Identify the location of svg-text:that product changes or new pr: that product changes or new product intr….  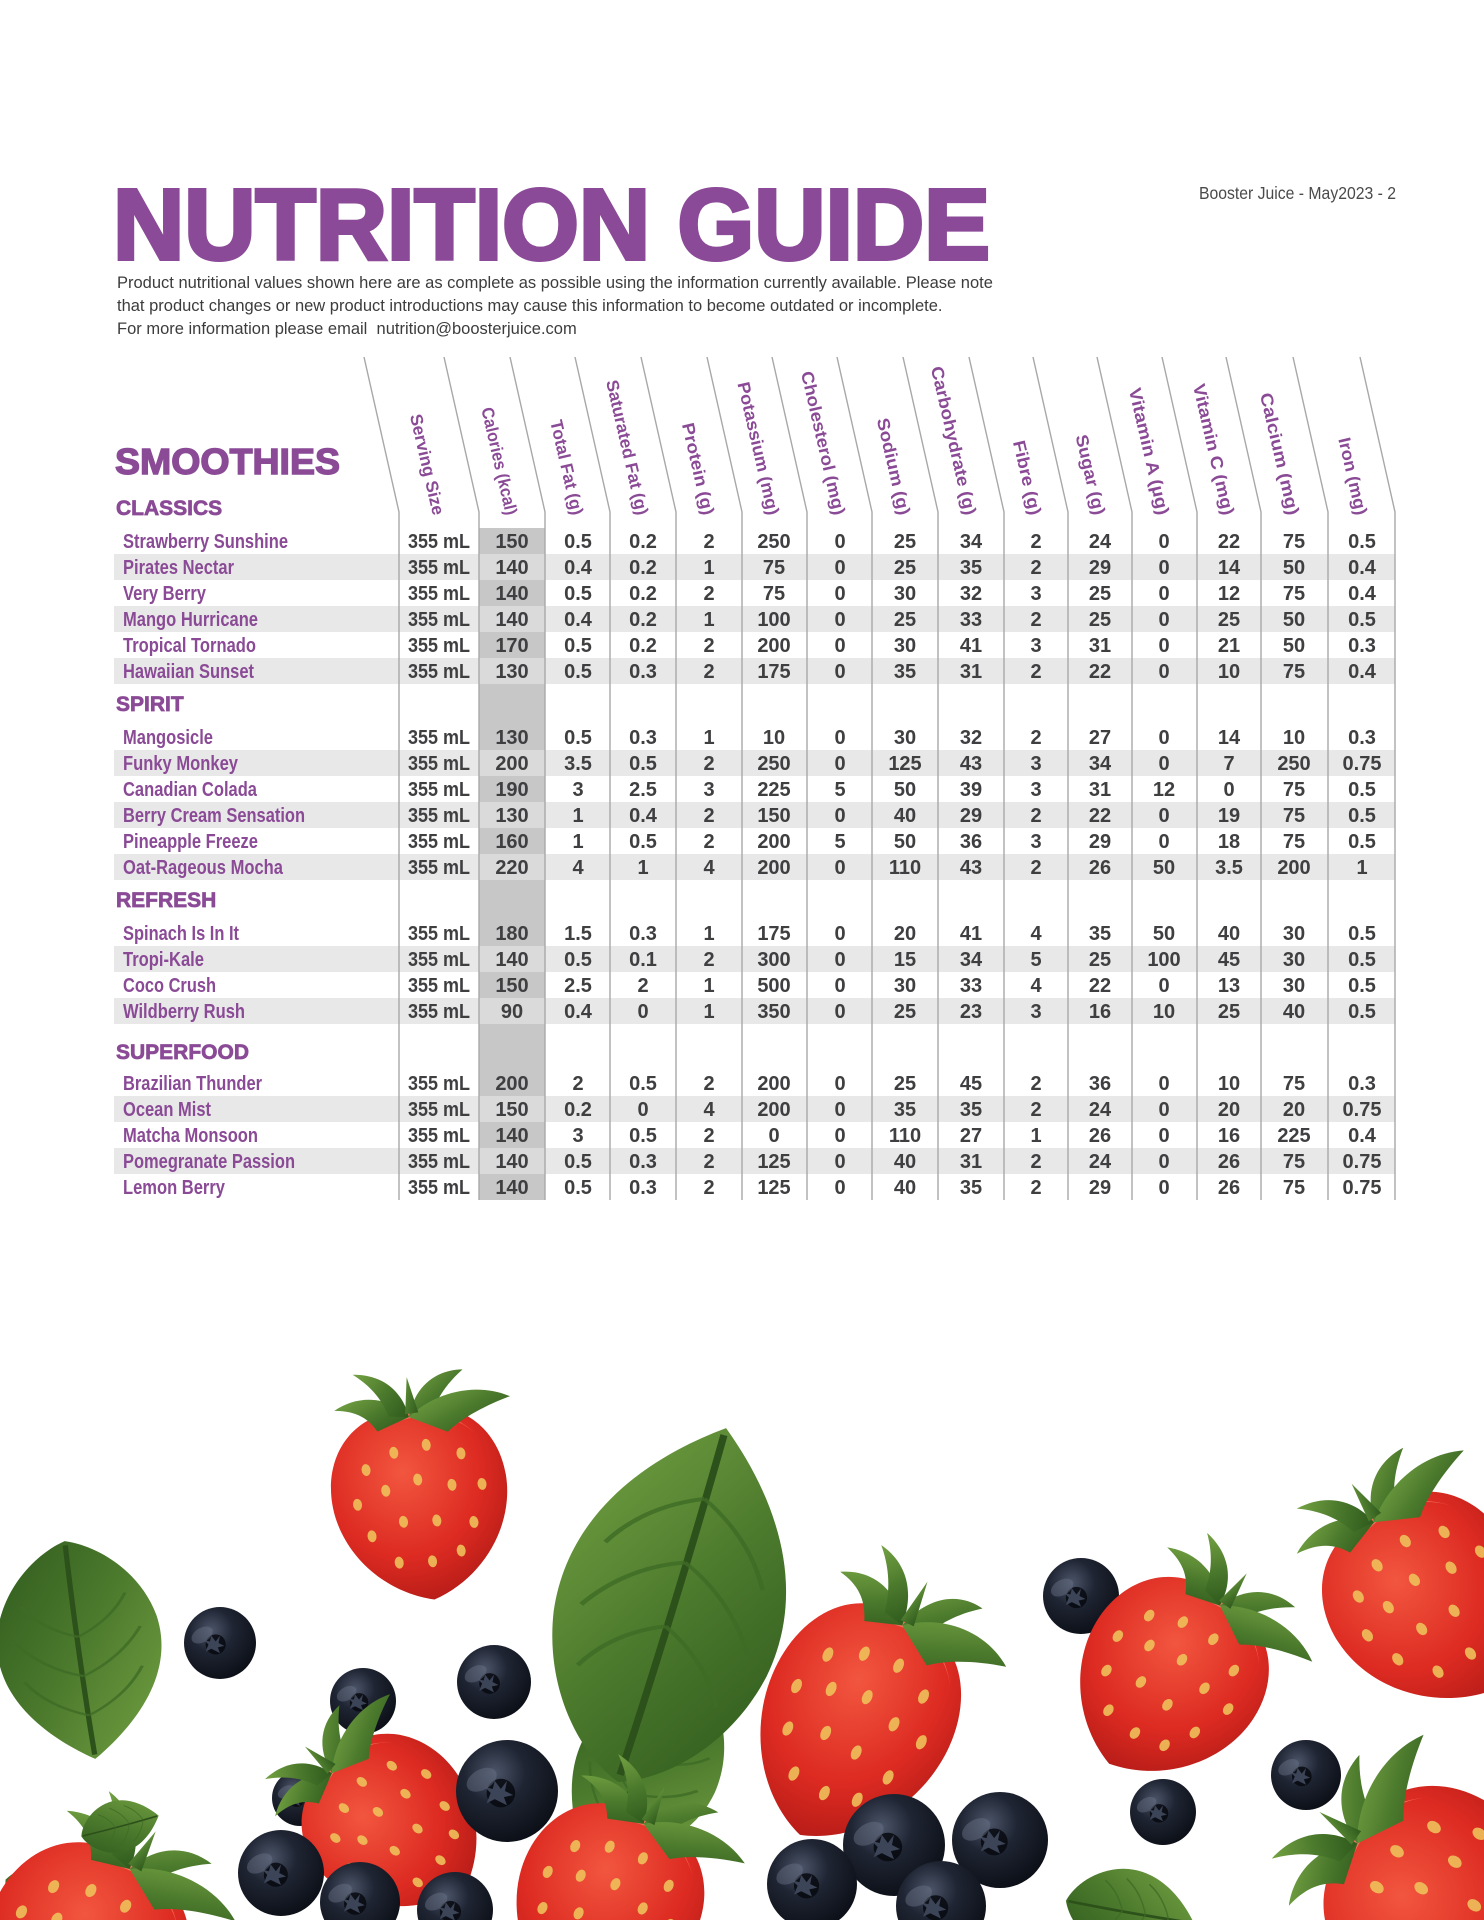
(529, 306).